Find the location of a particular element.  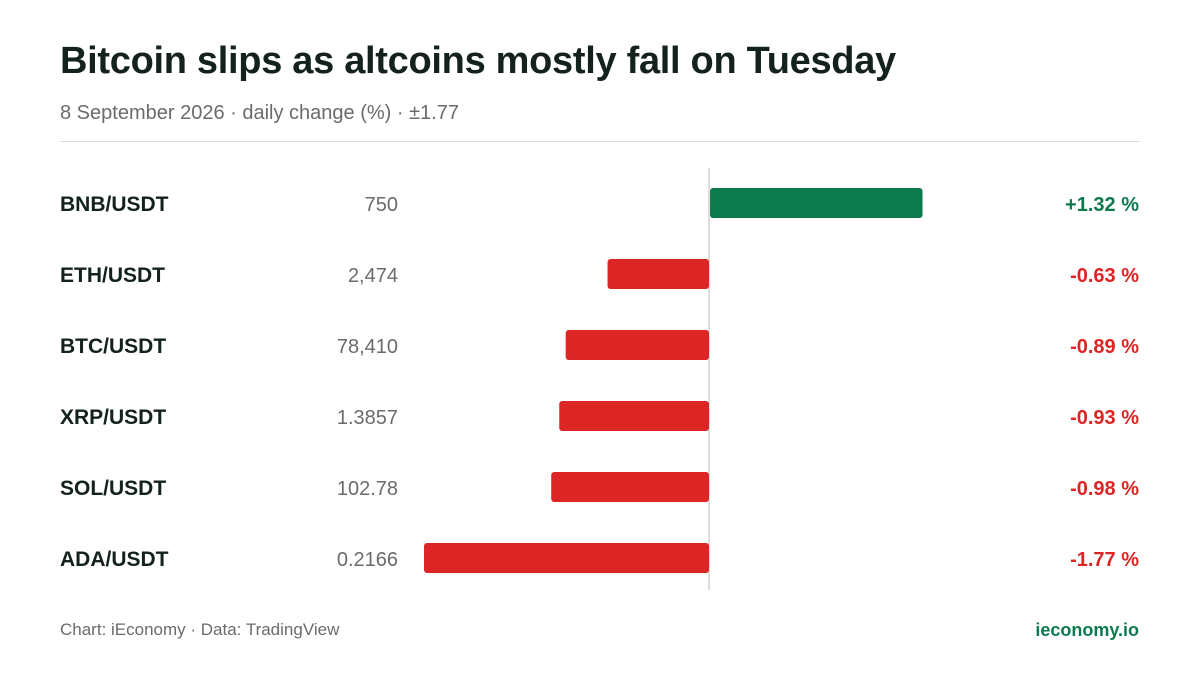

change-label: -0.98 % is located at coordinates (1104, 489).